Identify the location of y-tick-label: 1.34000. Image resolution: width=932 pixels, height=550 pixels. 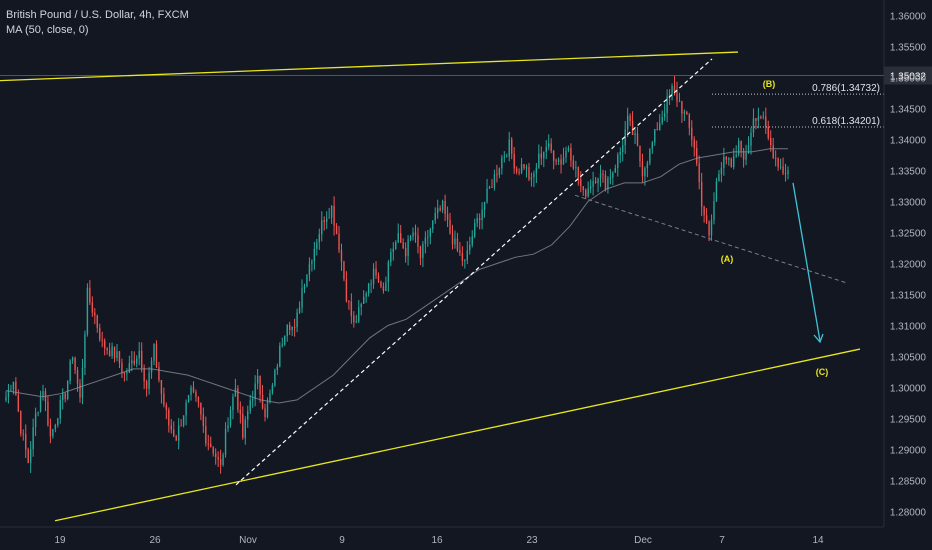
(908, 141).